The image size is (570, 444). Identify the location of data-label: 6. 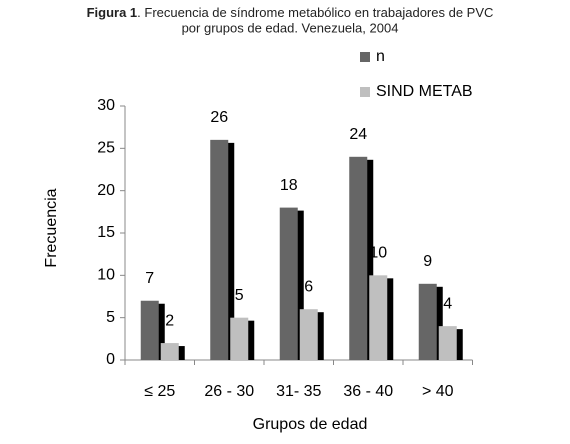
(308, 286).